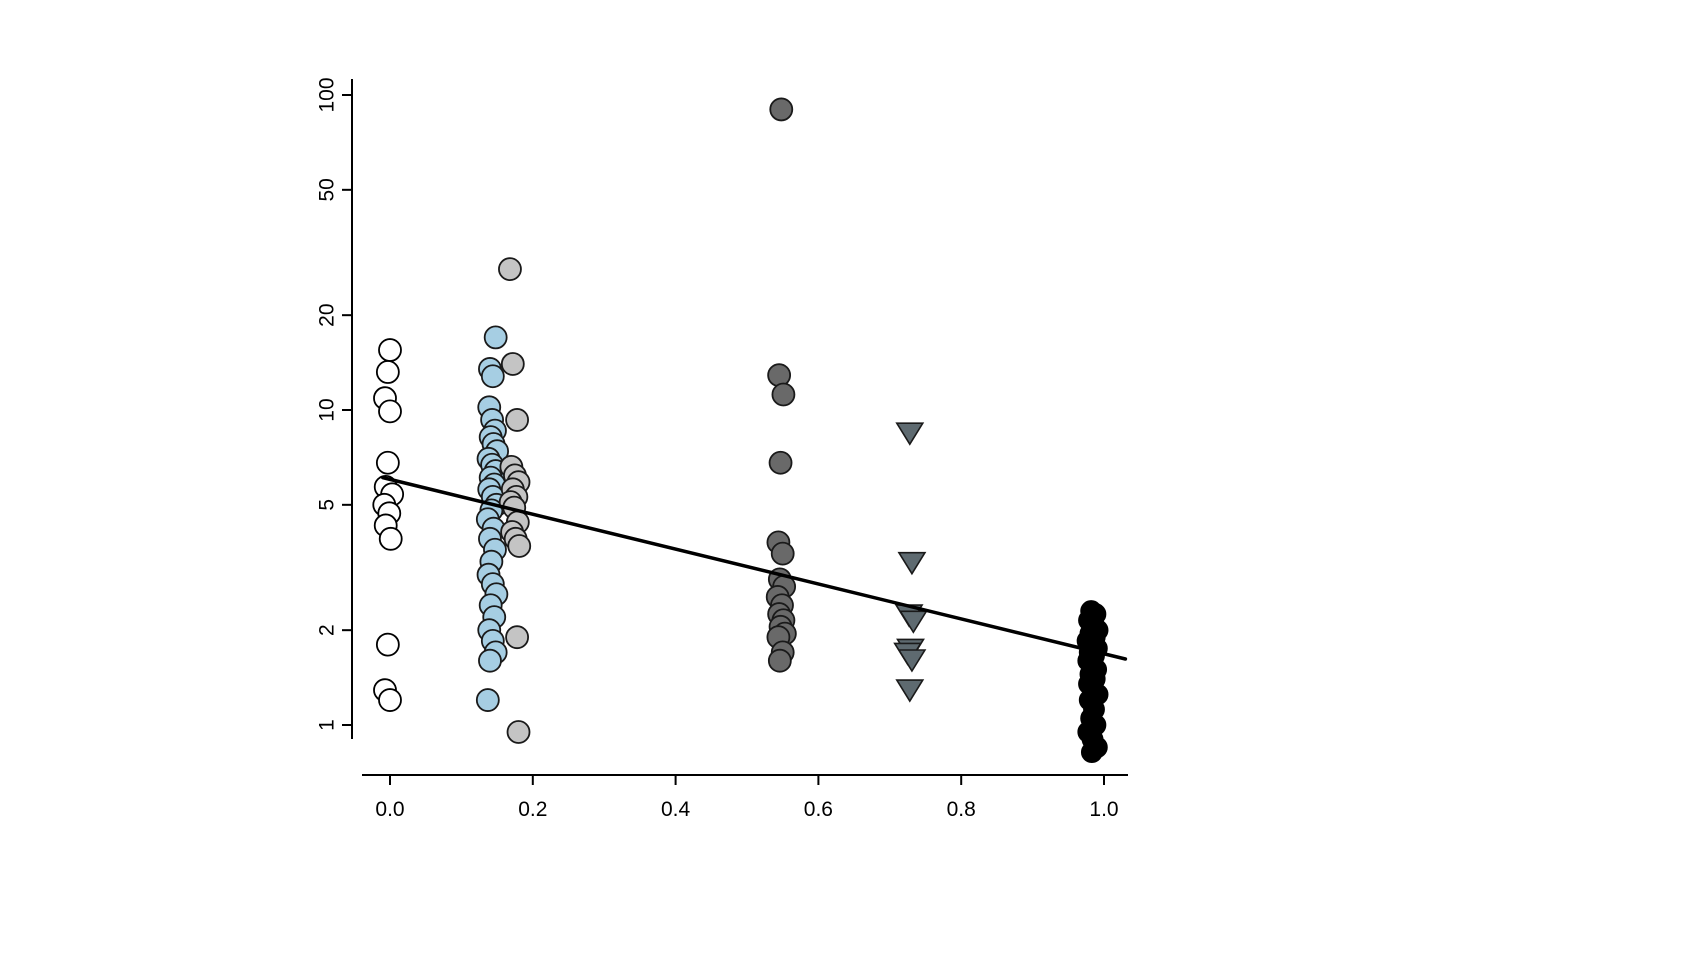 This screenshot has height=965, width=1706. What do you see at coordinates (327, 314) in the screenshot?
I see `y-tick-label: 20` at bounding box center [327, 314].